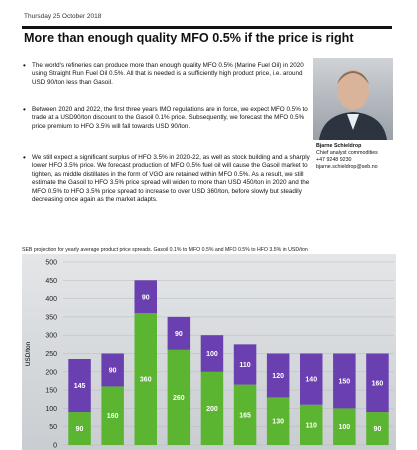  I want to click on data-label: 150, so click(345, 381).